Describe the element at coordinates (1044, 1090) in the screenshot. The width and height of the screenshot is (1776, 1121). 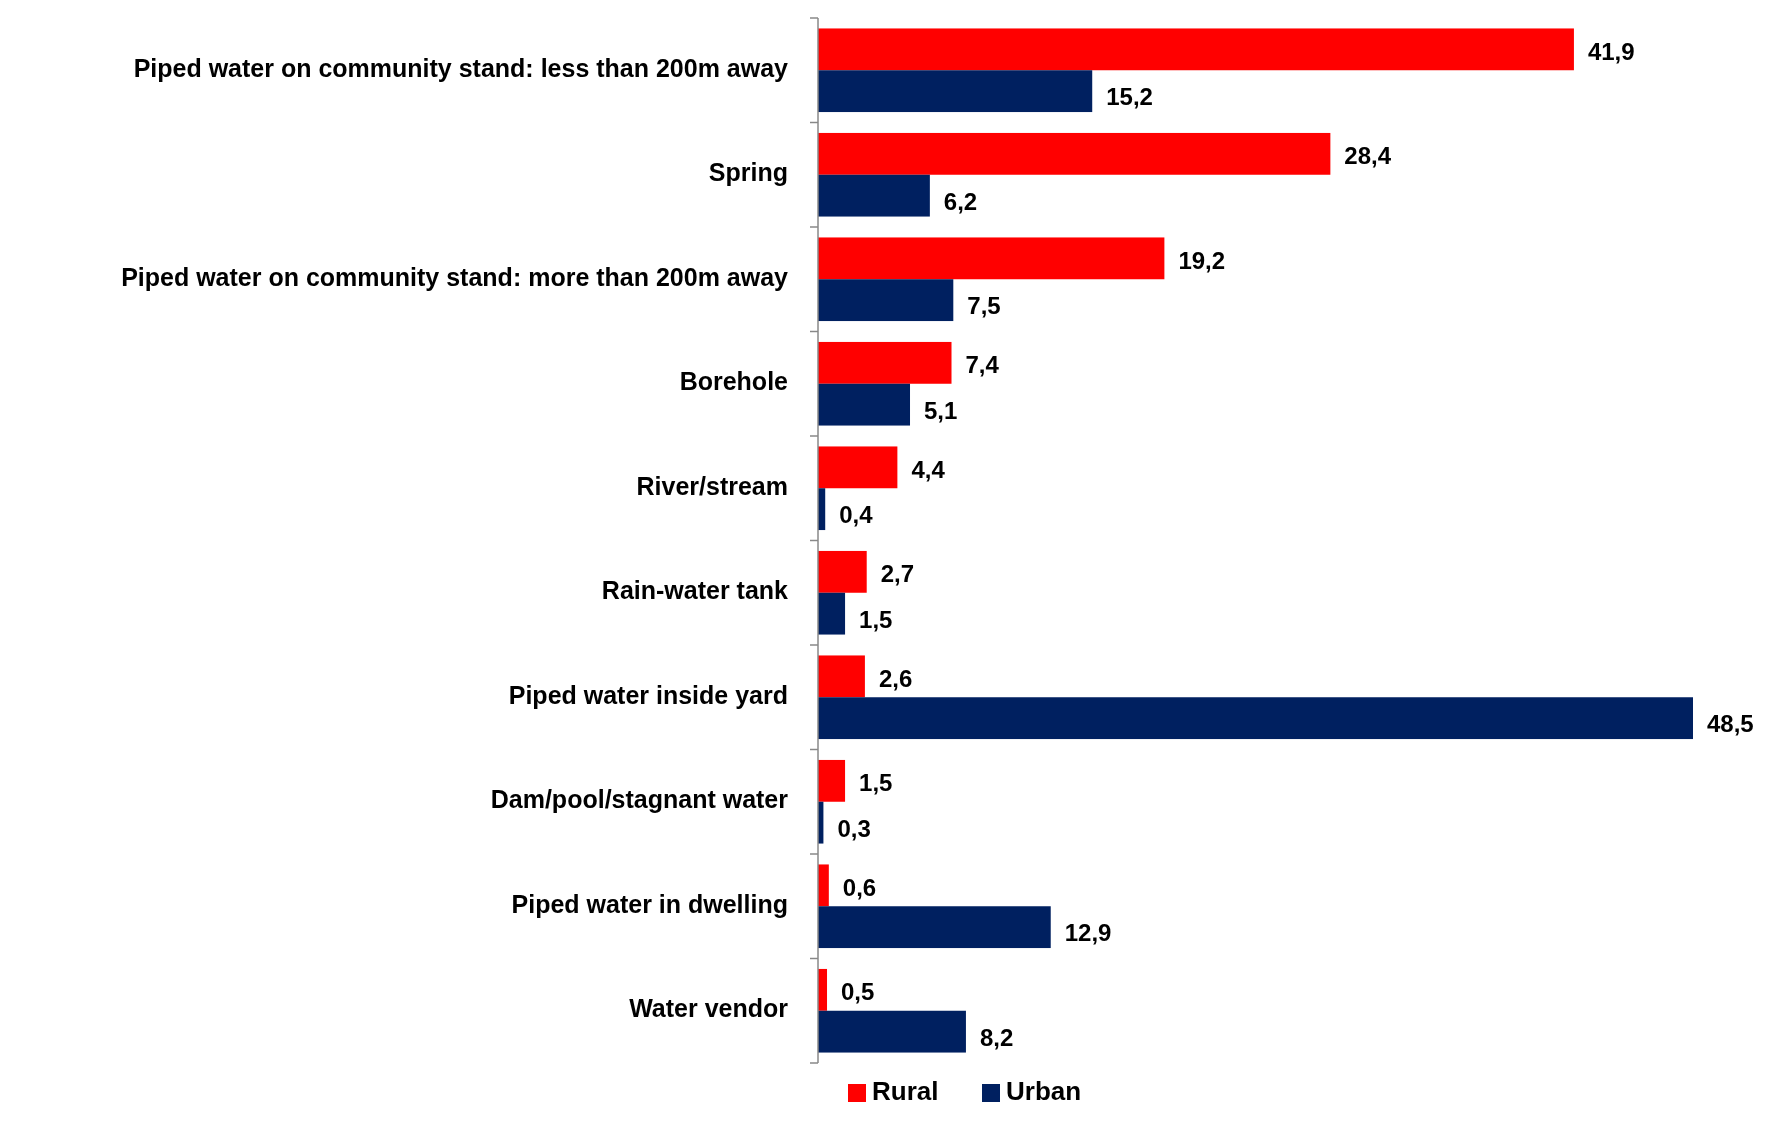
I see `legend-label: Urban` at that location.